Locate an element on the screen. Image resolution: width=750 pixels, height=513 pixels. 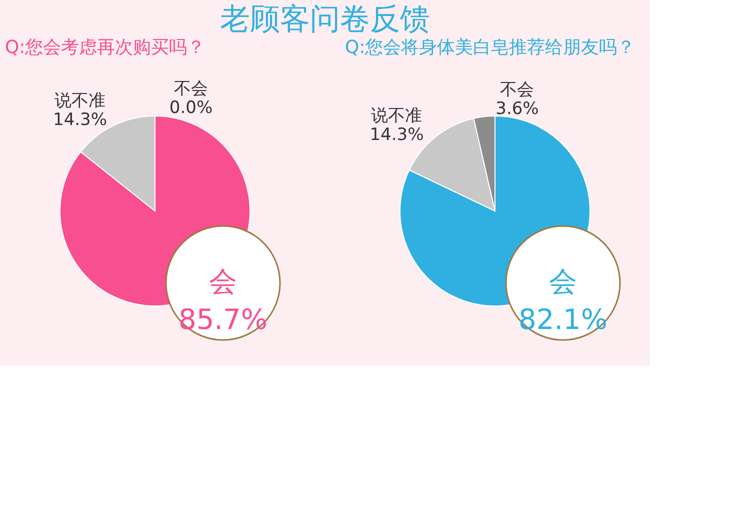
text: 0.0% is located at coordinates (191, 108).